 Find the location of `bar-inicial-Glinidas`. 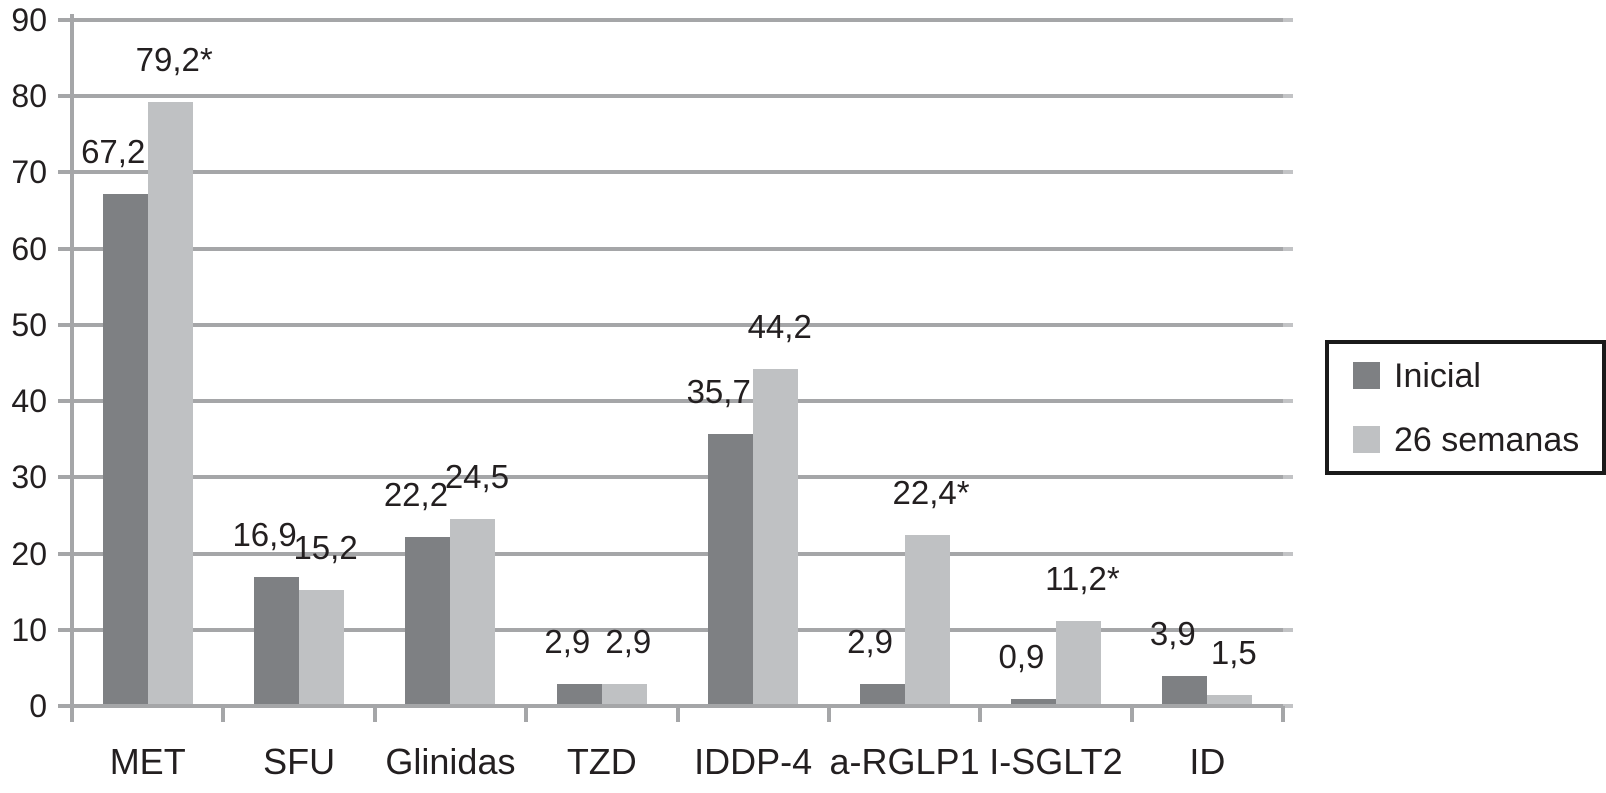

bar-inicial-Glinidas is located at coordinates (428, 621).